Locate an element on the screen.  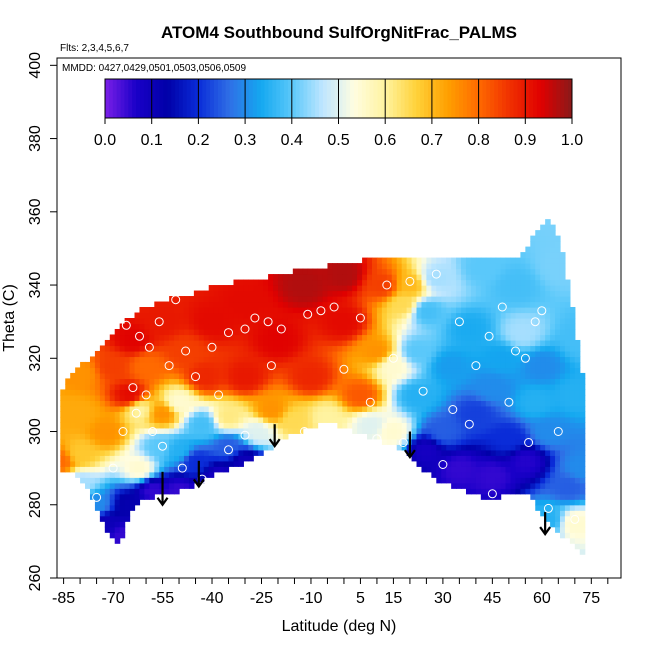
arrow-head is located at coordinates (545, 531).